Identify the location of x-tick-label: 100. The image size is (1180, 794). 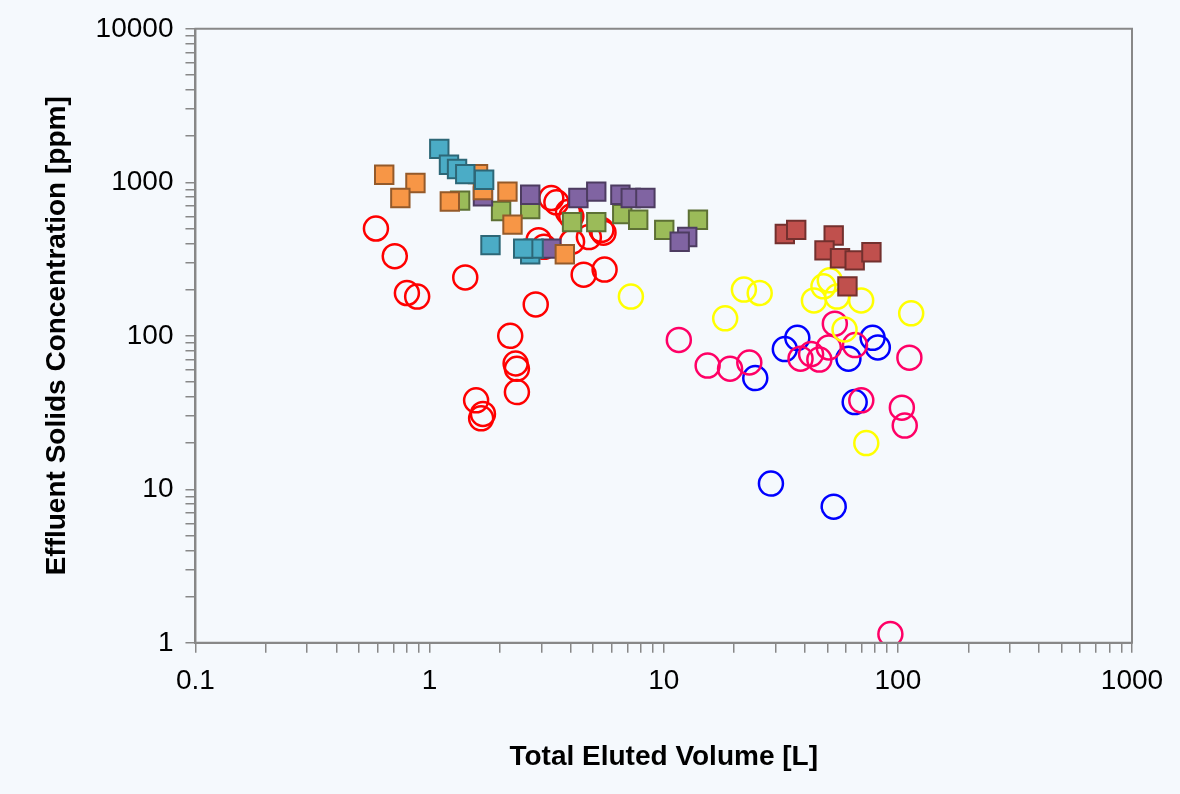
(898, 680).